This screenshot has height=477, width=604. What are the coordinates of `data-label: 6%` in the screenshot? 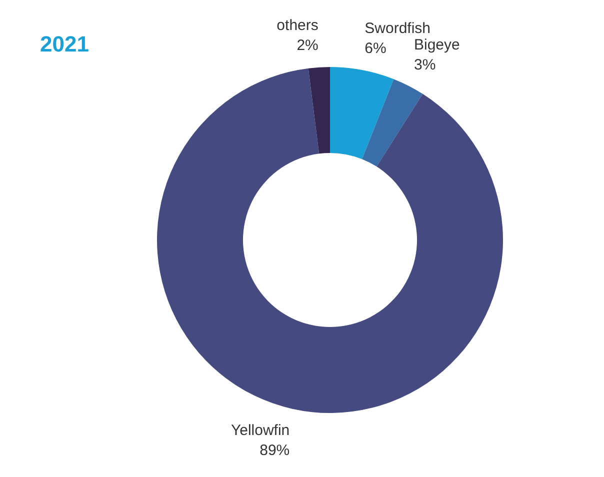 It's located at (375, 48).